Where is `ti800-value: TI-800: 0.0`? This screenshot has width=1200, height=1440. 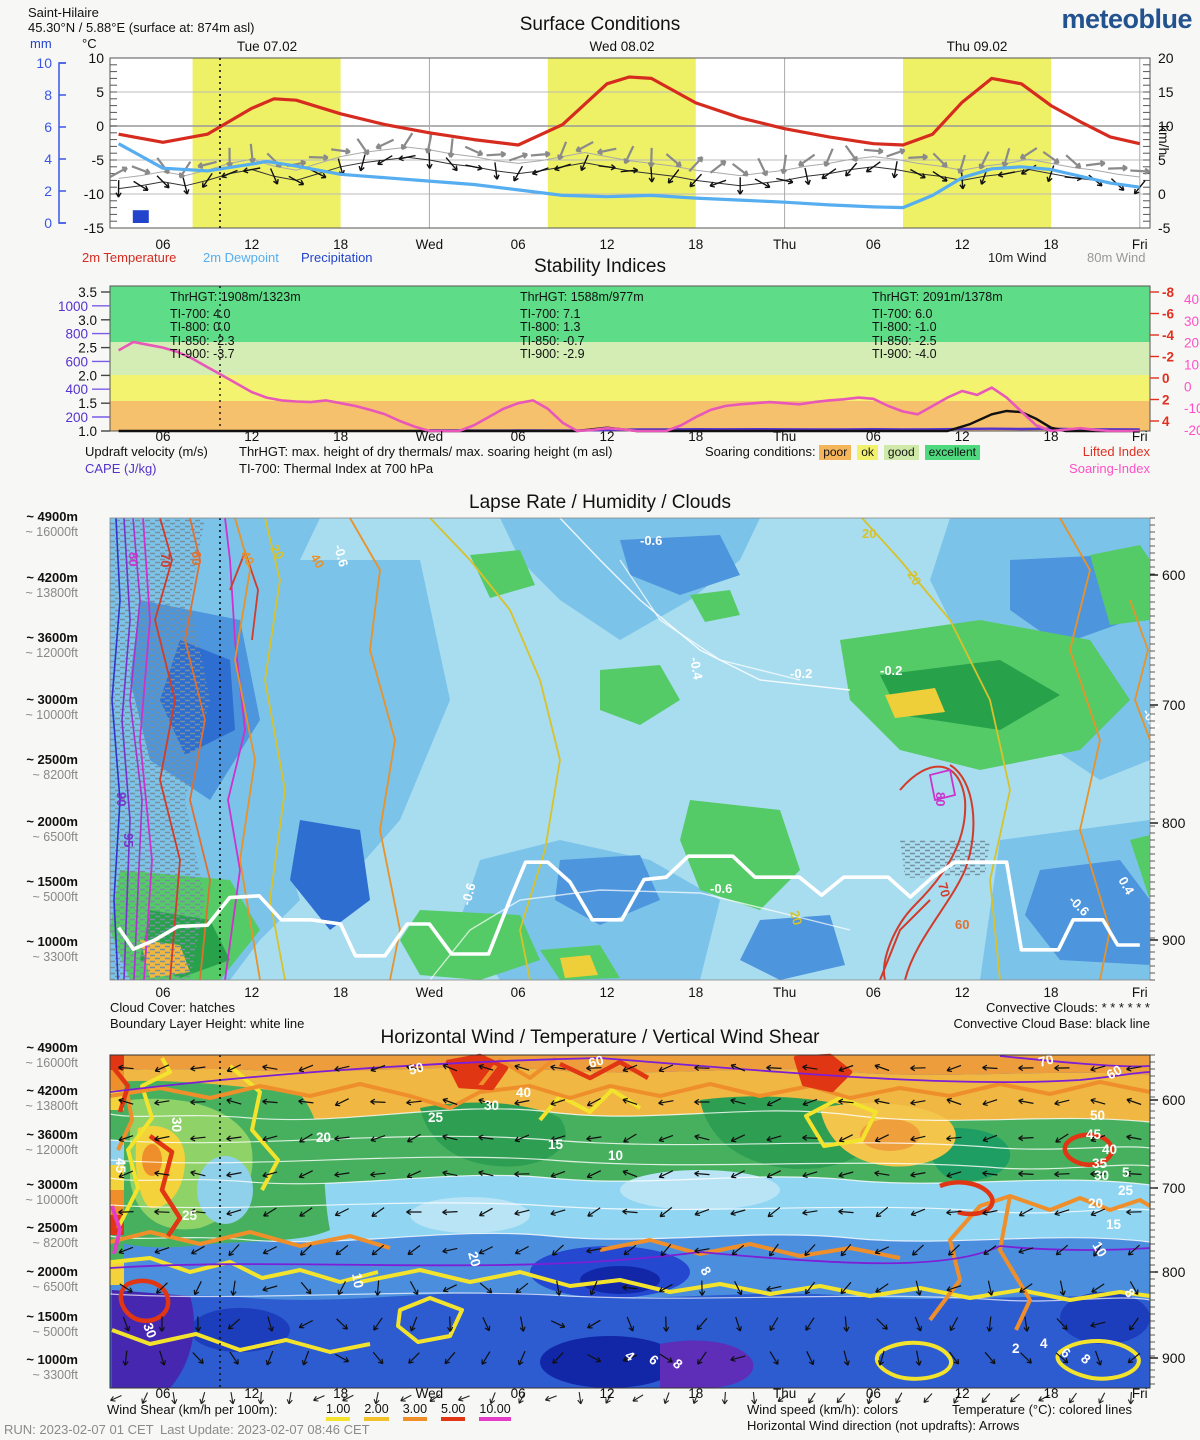 ti800-value: TI-800: 0.0 is located at coordinates (200, 327).